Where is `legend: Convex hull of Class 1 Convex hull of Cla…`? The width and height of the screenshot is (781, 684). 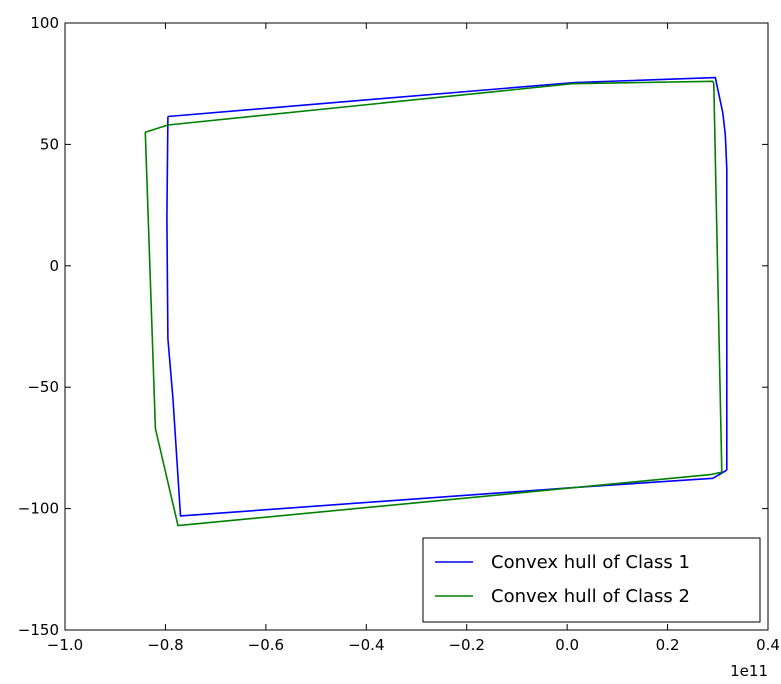
legend: Convex hull of Class 1 Convex hull of Cla… is located at coordinates (591, 580).